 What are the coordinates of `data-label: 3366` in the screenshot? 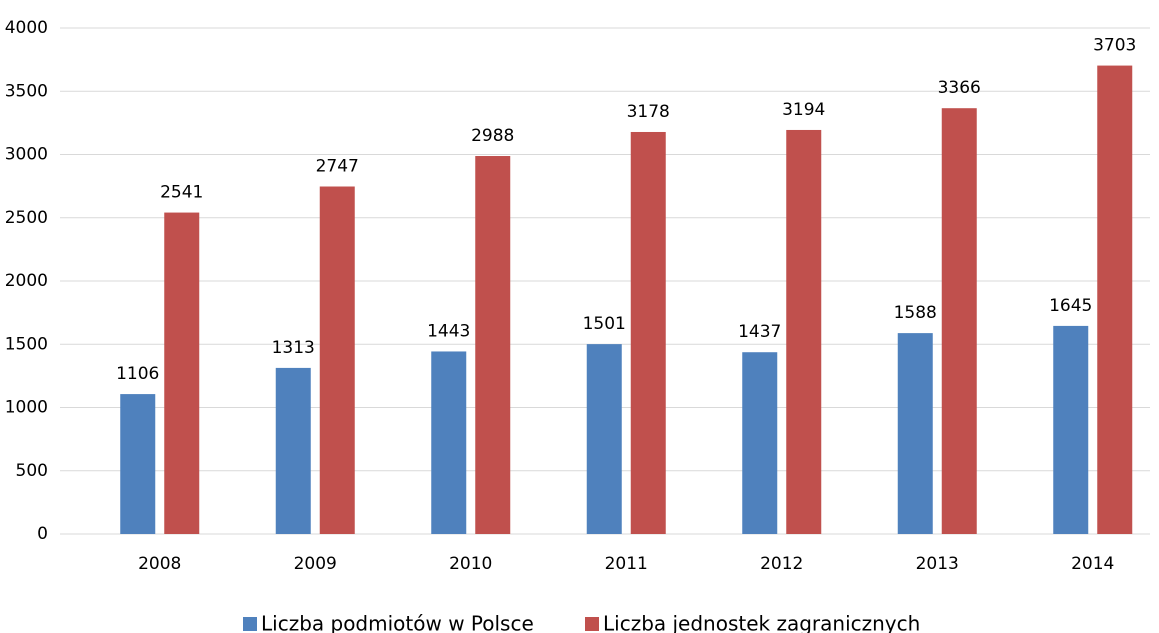 It's located at (959, 88).